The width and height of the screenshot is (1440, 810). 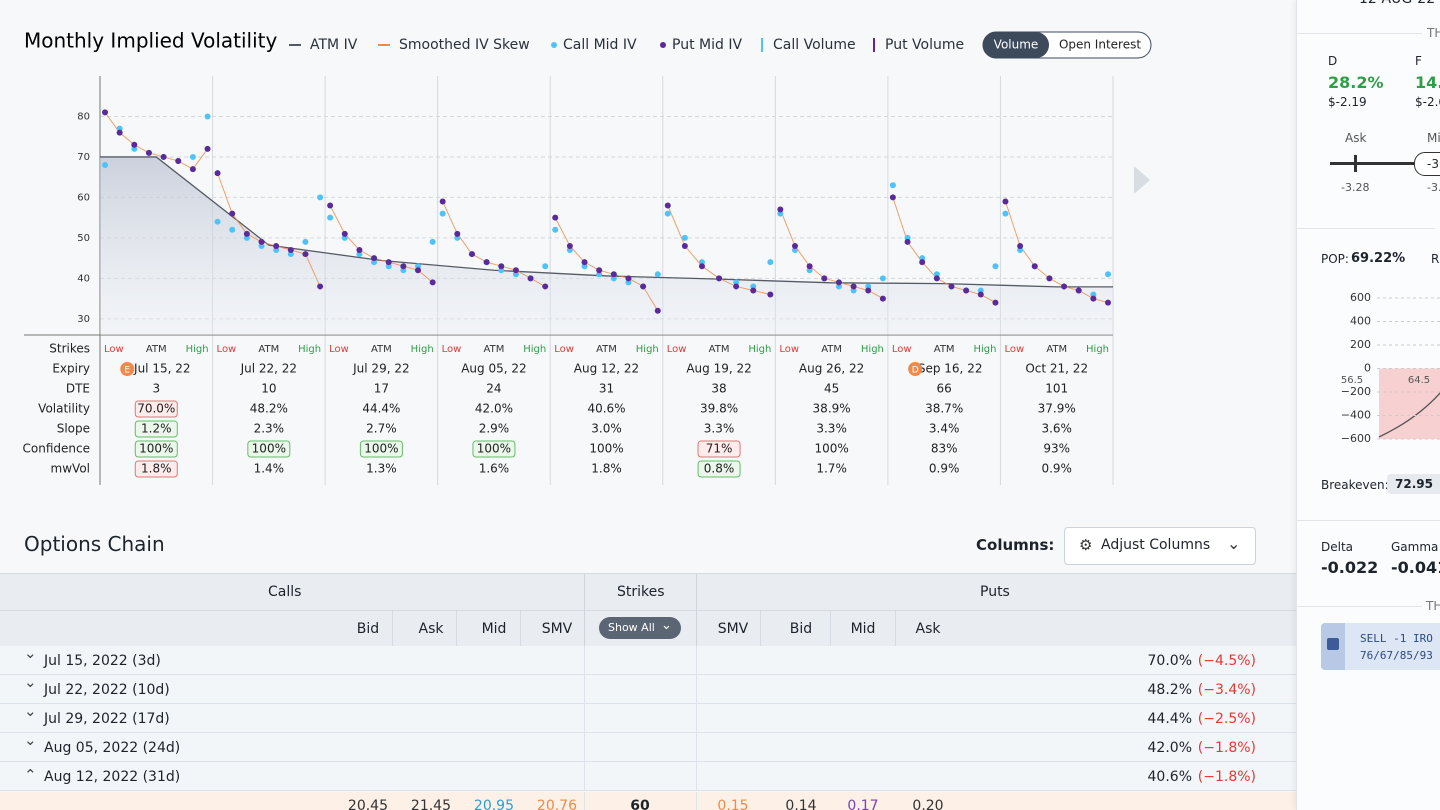 I want to click on pop-value: 69.22%, so click(x=1378, y=258).